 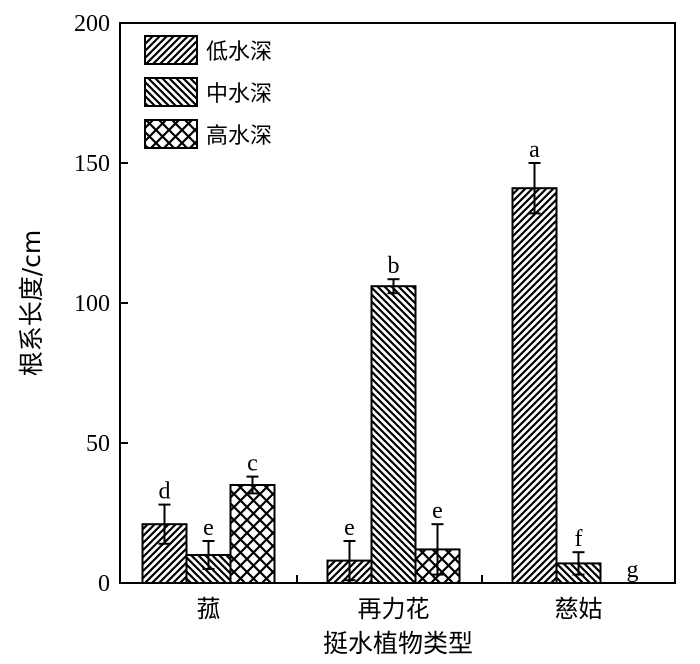 I want to click on y-tick-label: 0, so click(x=104, y=584).